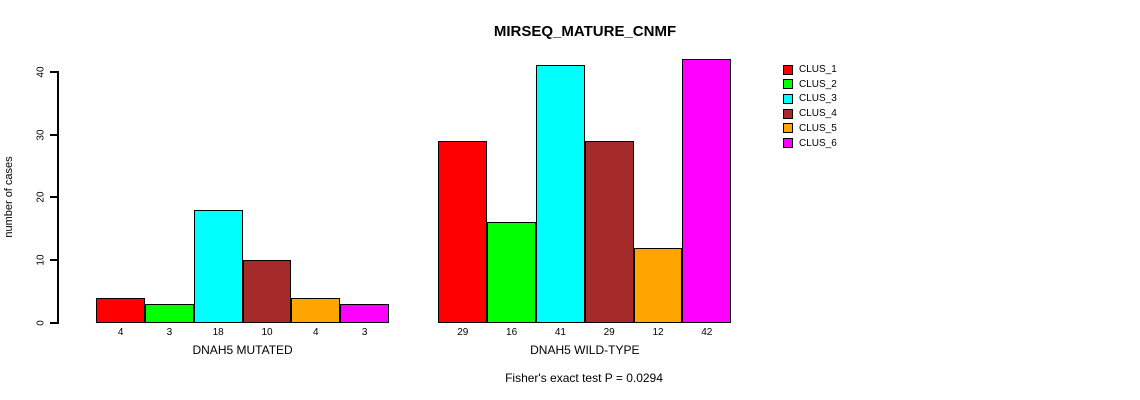 The image size is (1140, 400). I want to click on bar-clus_5-group2, so click(658, 285).